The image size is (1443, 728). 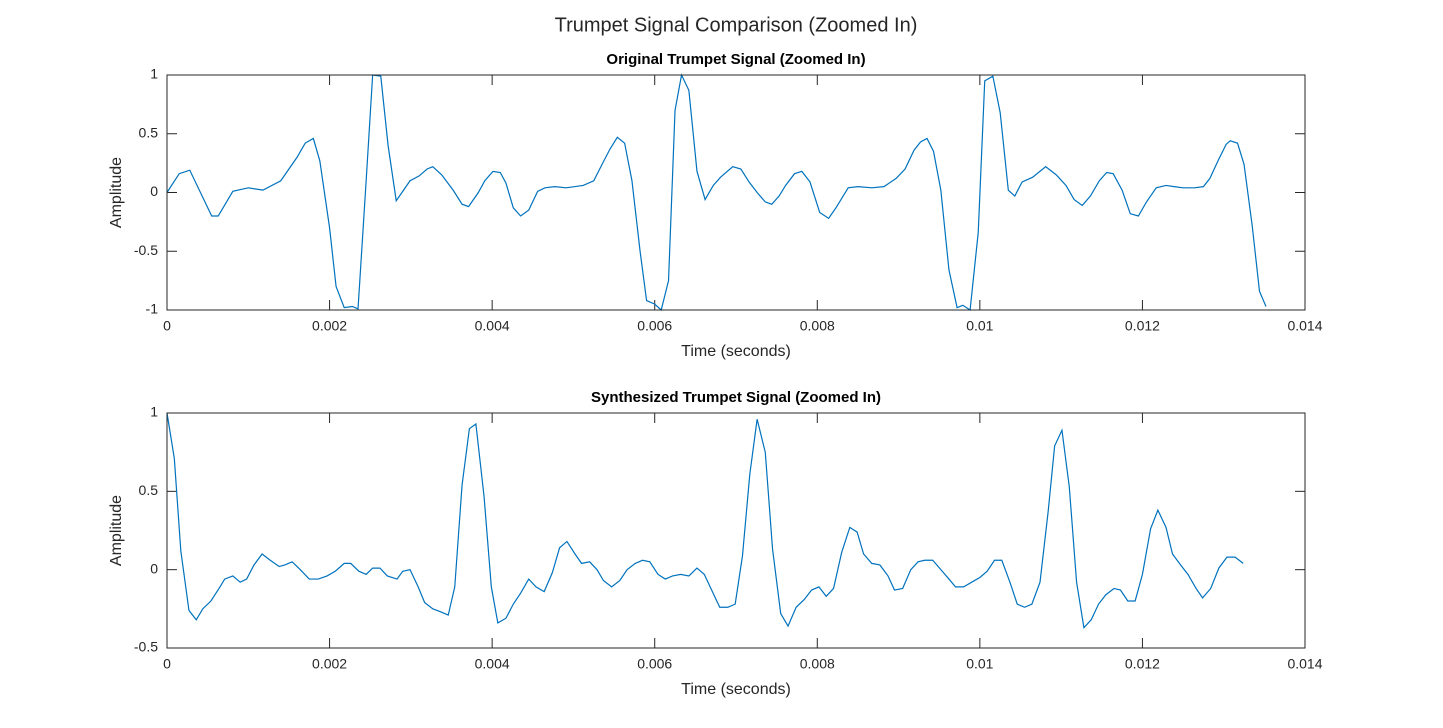 What do you see at coordinates (152, 309) in the screenshot?
I see `y-tick-label: -1` at bounding box center [152, 309].